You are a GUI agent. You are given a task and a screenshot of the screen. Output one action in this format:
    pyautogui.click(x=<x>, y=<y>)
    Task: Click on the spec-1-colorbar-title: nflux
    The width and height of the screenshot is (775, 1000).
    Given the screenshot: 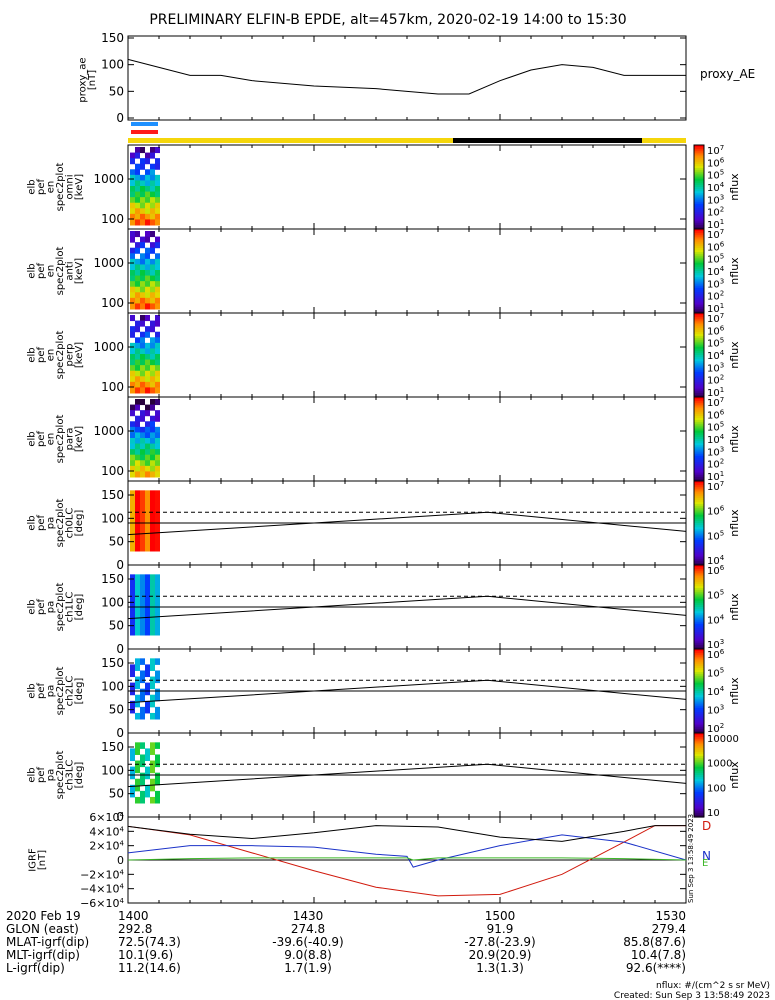 What is the action you would take?
    pyautogui.click(x=734, y=271)
    